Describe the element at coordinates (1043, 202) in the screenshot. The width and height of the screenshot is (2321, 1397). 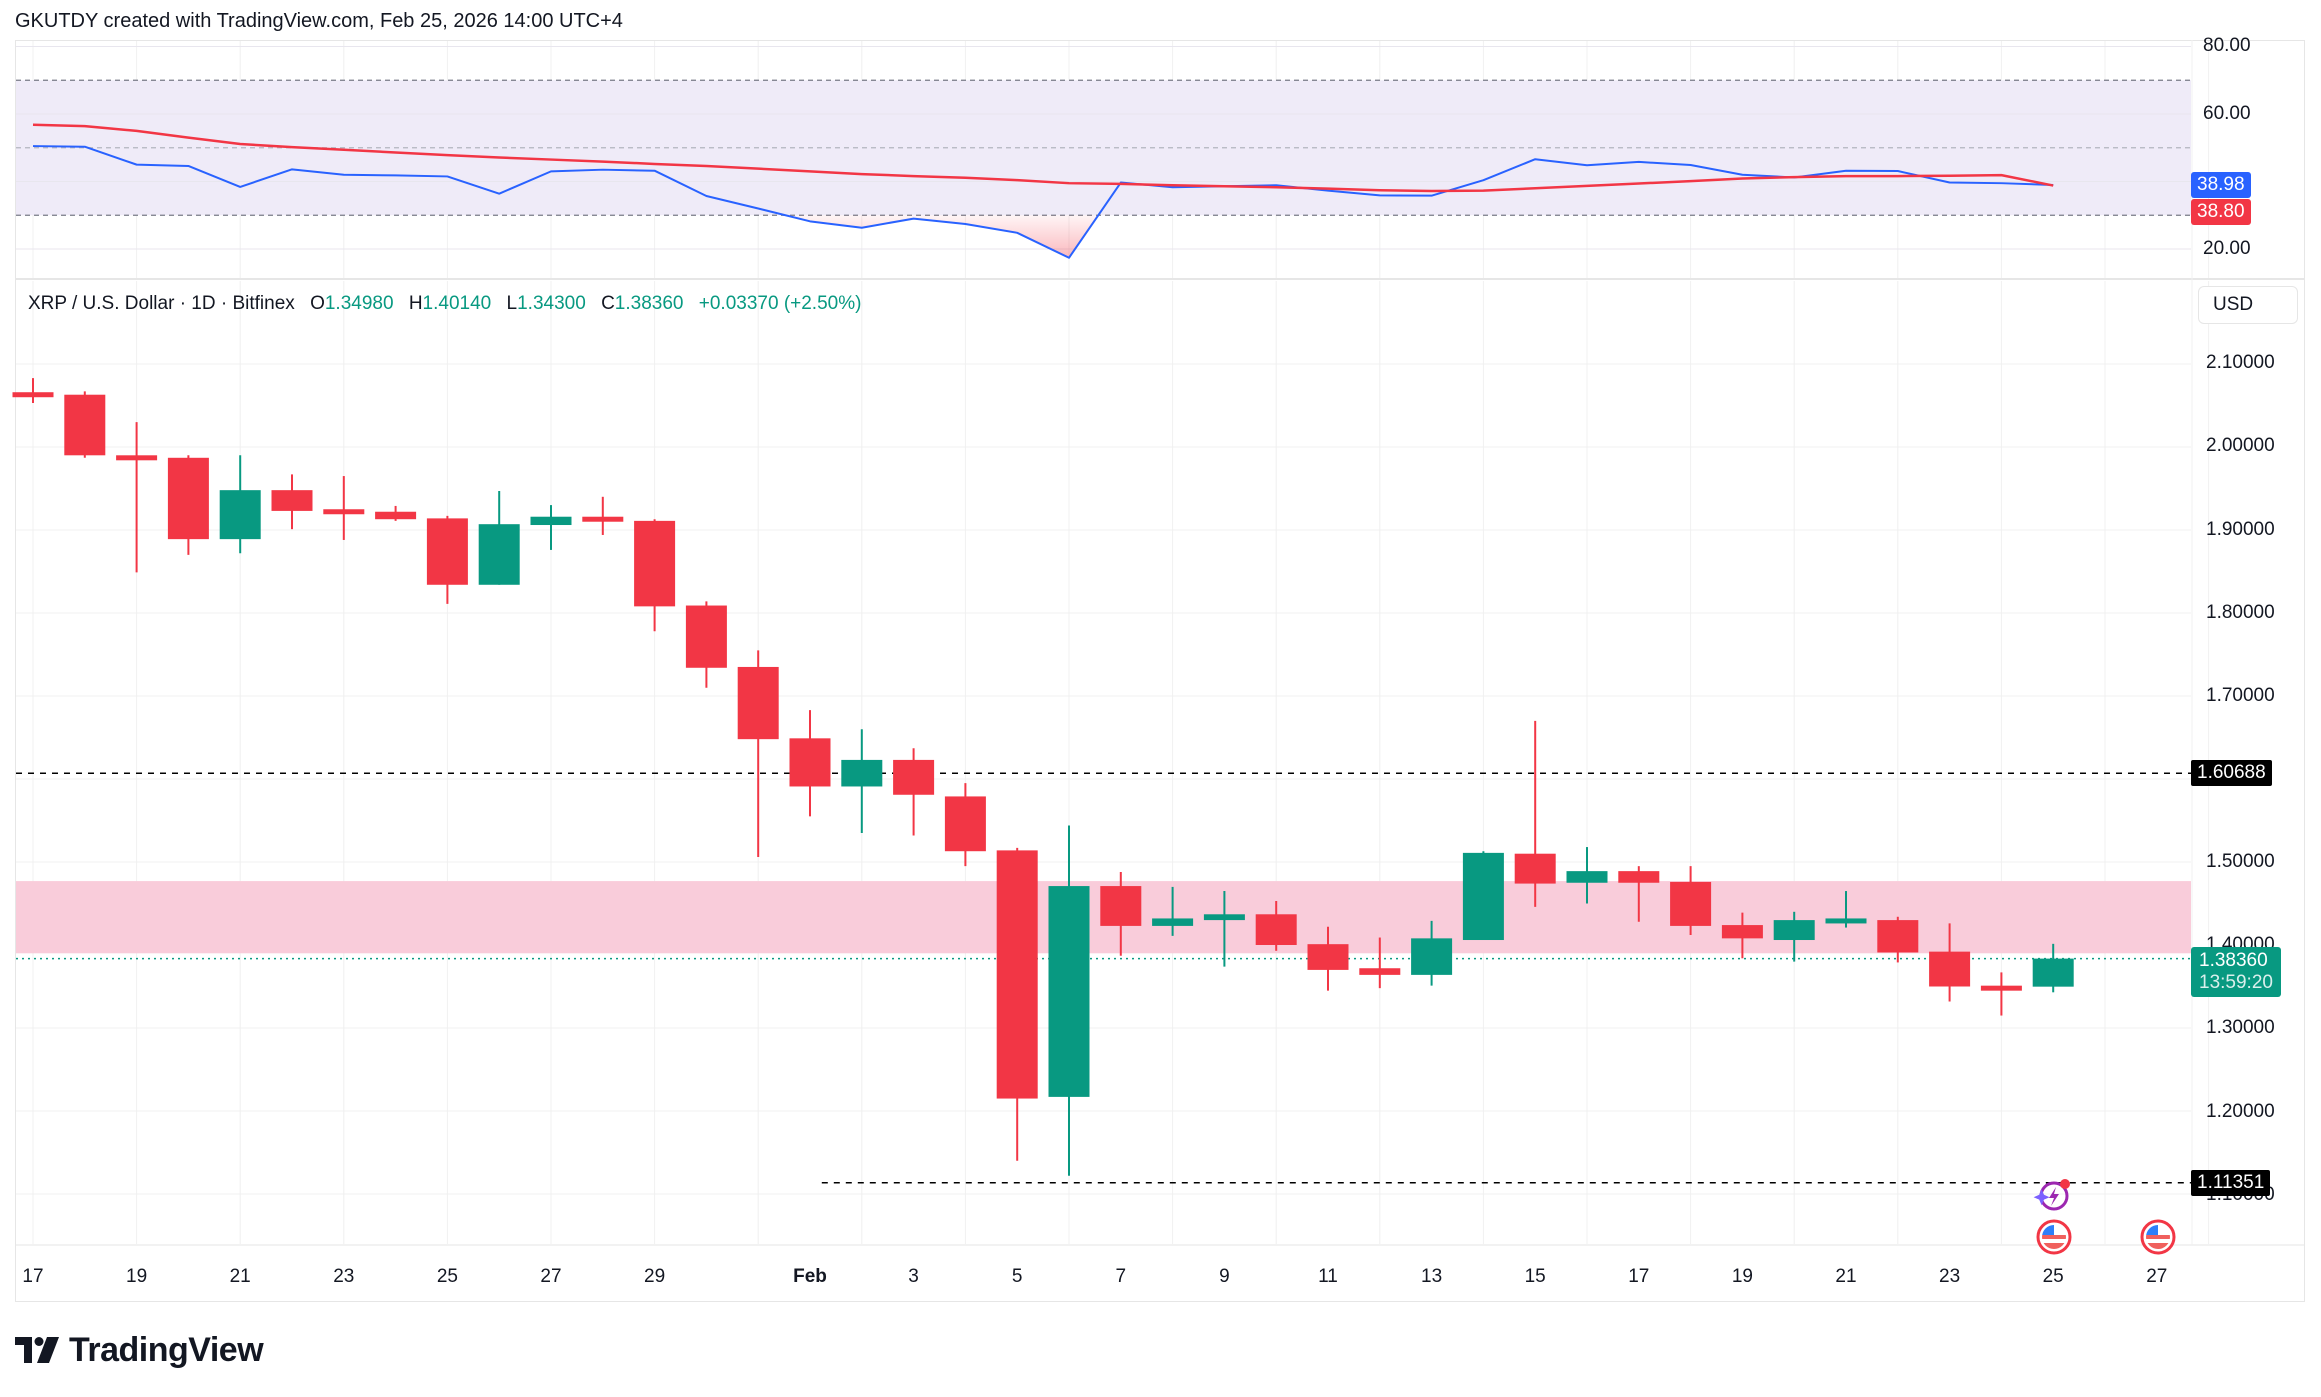
I see `rsi-line` at that location.